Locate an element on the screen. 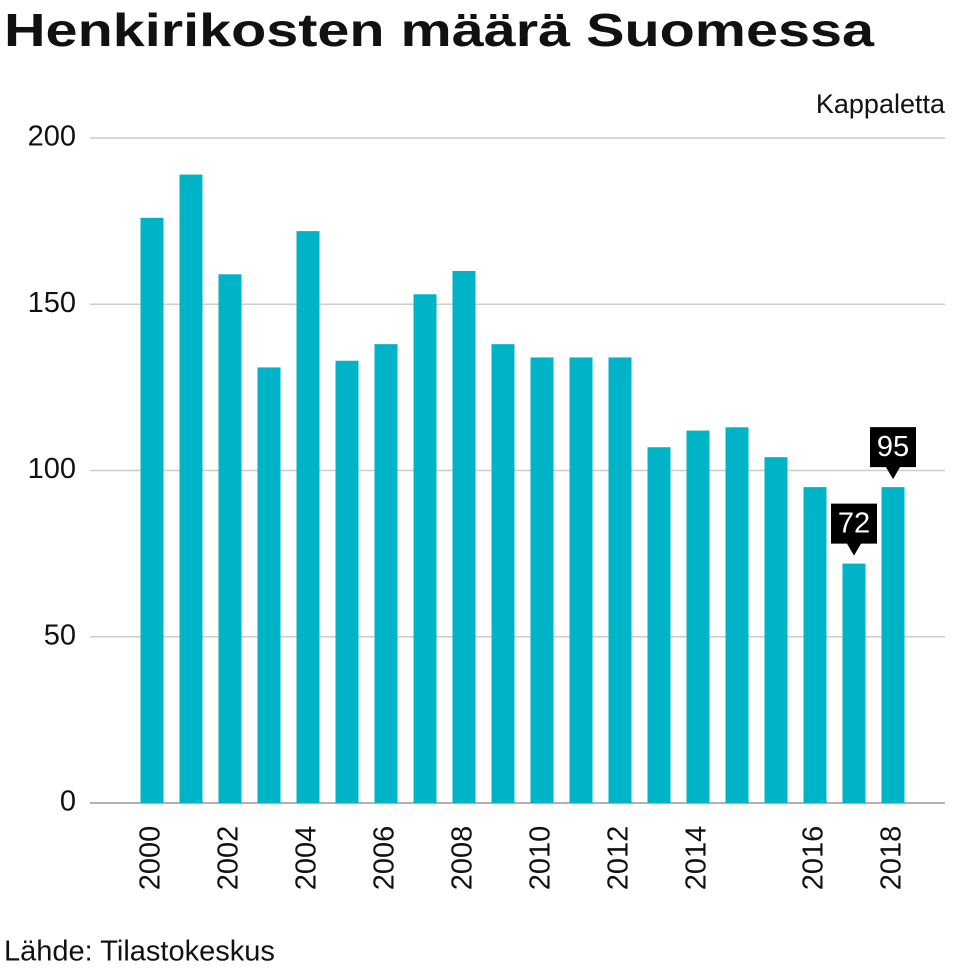  x-tick-label: 2014 is located at coordinates (697, 858).